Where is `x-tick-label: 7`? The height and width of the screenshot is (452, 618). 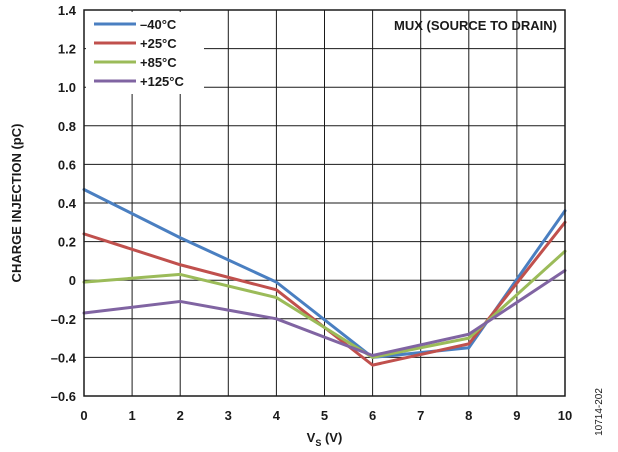 x-tick-label: 7 is located at coordinates (420, 415).